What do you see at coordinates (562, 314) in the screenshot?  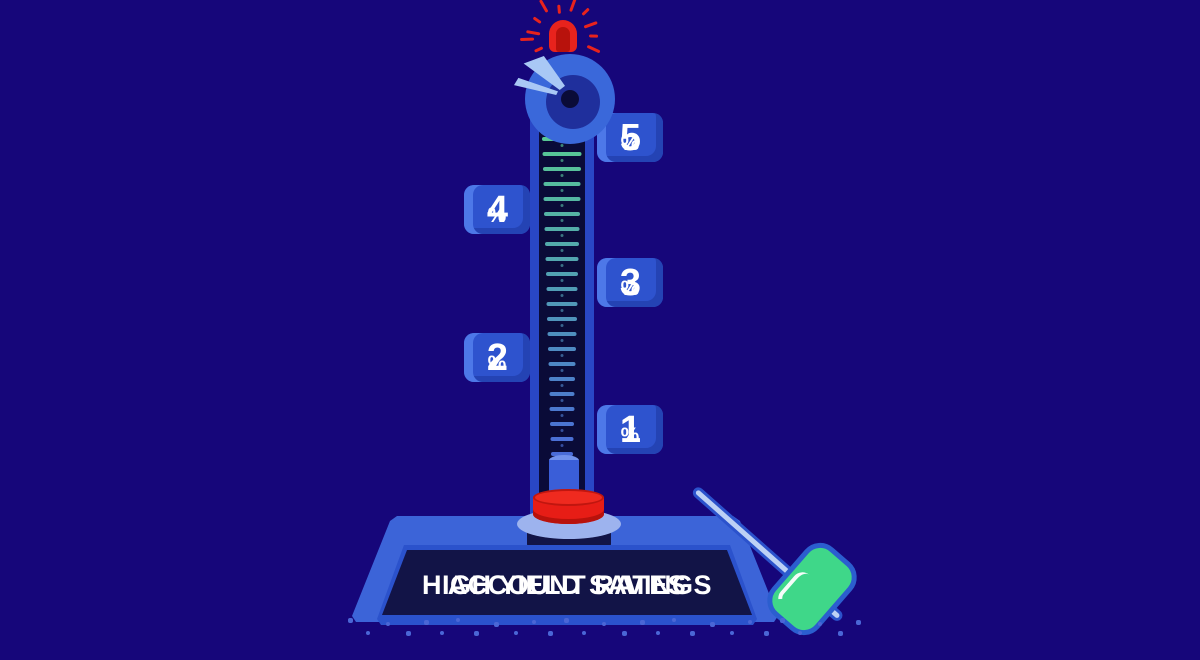 I see `tick-scale` at bounding box center [562, 314].